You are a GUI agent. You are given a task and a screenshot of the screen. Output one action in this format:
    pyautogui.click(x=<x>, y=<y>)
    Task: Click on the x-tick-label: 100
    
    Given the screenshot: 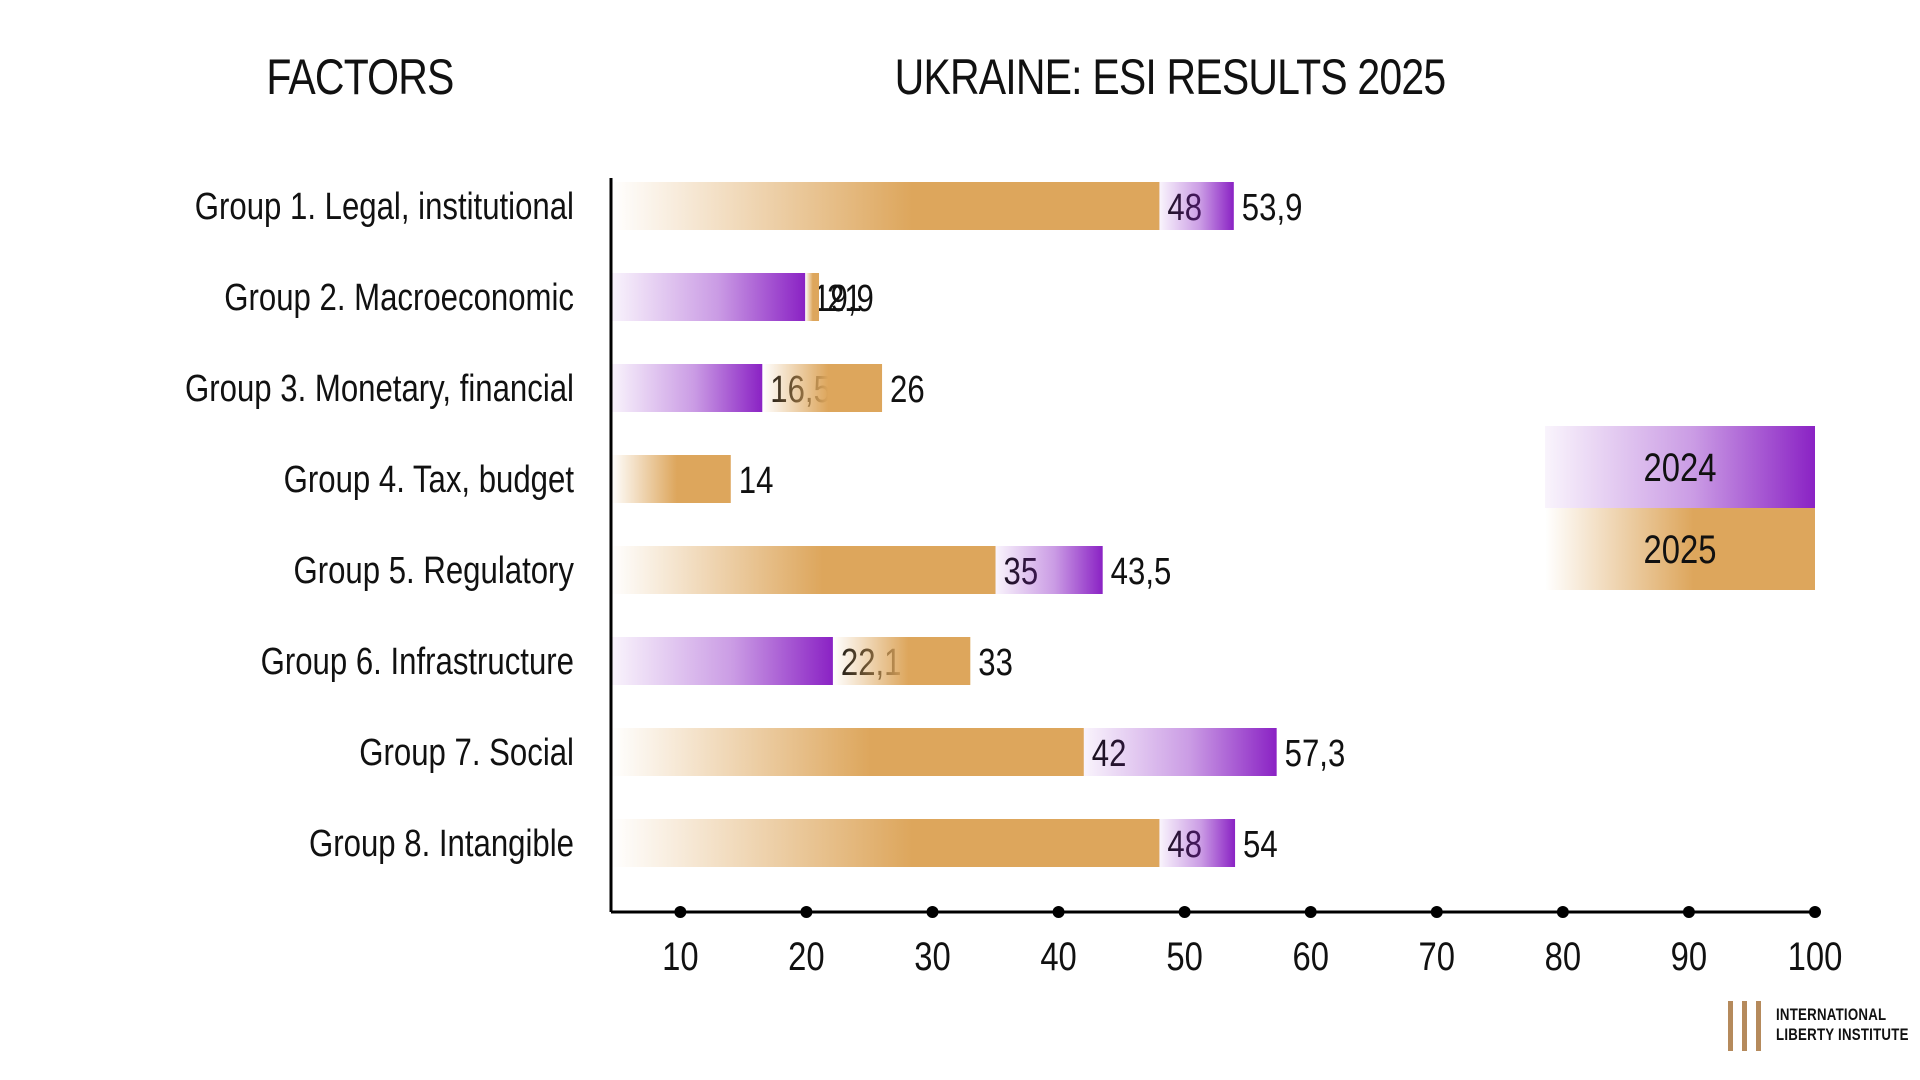 What is the action you would take?
    pyautogui.click(x=1815, y=956)
    